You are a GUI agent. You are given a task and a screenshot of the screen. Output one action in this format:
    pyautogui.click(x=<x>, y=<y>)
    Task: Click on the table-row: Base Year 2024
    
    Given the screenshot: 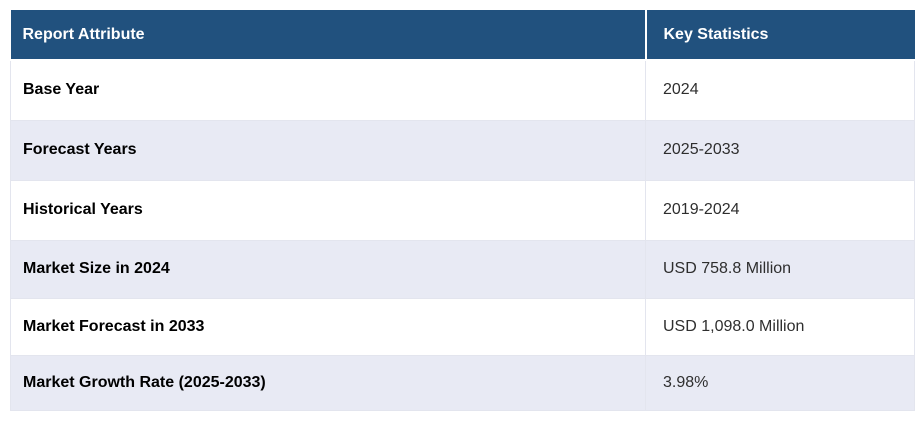 What is the action you would take?
    pyautogui.click(x=462, y=90)
    